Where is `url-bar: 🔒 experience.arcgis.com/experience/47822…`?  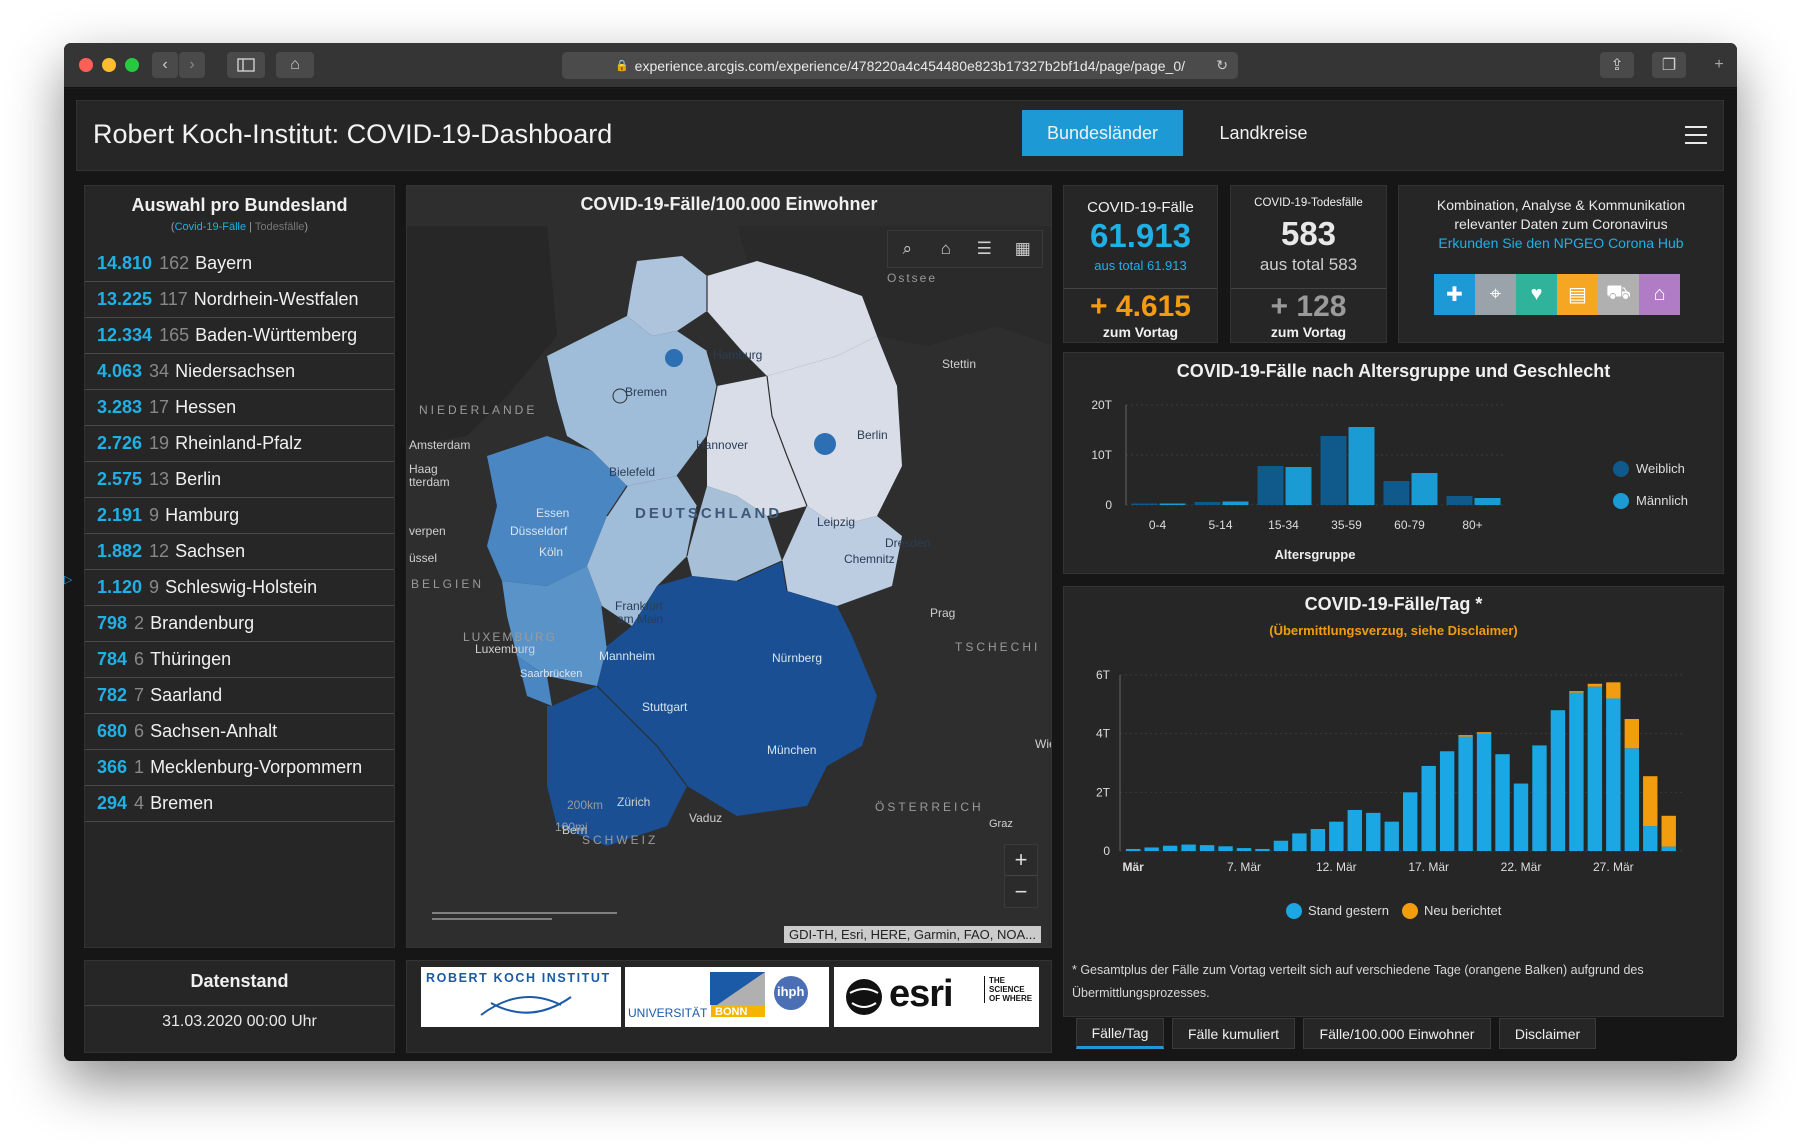 url-bar: 🔒 experience.arcgis.com/experience/47822… is located at coordinates (900, 65).